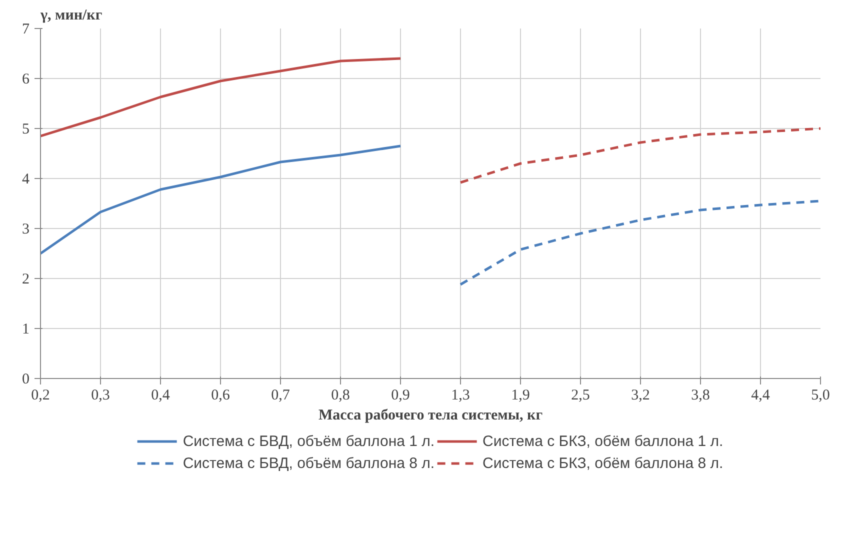  What do you see at coordinates (26, 30) in the screenshot?
I see `y-tick-label: 7` at bounding box center [26, 30].